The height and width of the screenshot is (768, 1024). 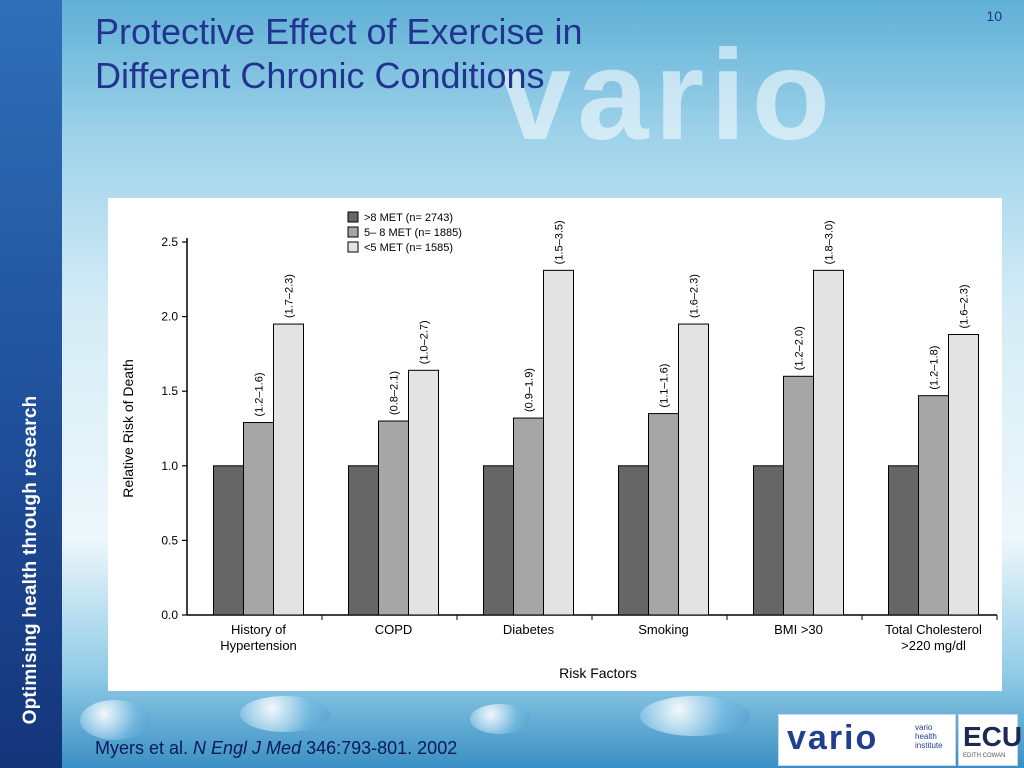 I want to click on ci-label: (1.2–1.6), so click(x=260, y=395).